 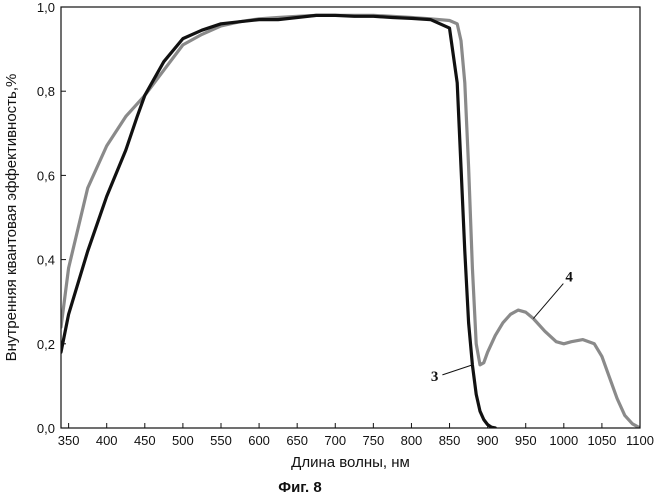 What do you see at coordinates (183, 440) in the screenshot?
I see `x-tick-label: 500` at bounding box center [183, 440].